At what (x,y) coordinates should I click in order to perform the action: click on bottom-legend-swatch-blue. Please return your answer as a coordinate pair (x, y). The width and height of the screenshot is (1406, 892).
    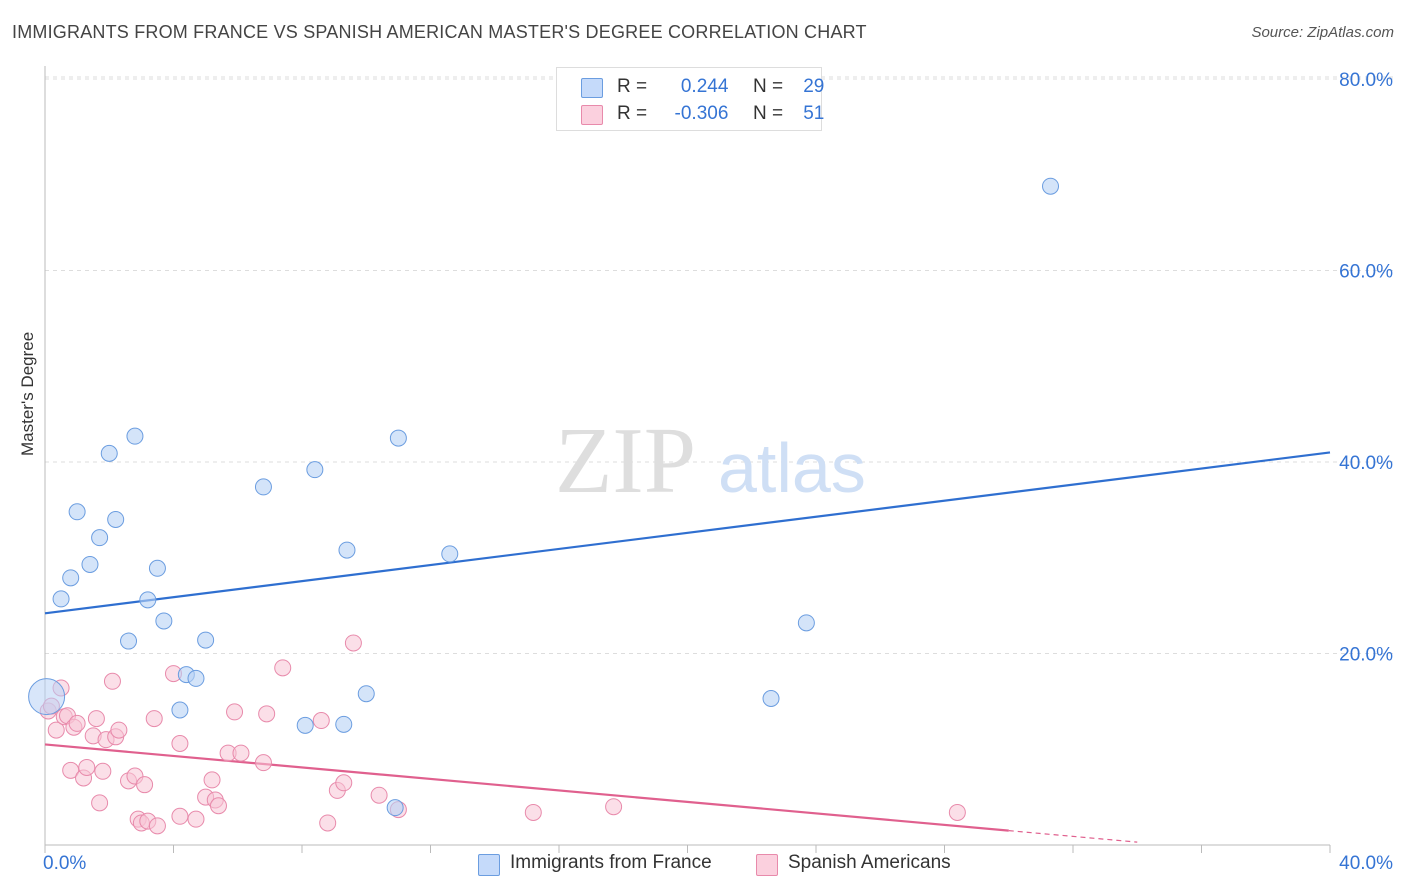
    Looking at the image, I should click on (489, 865).